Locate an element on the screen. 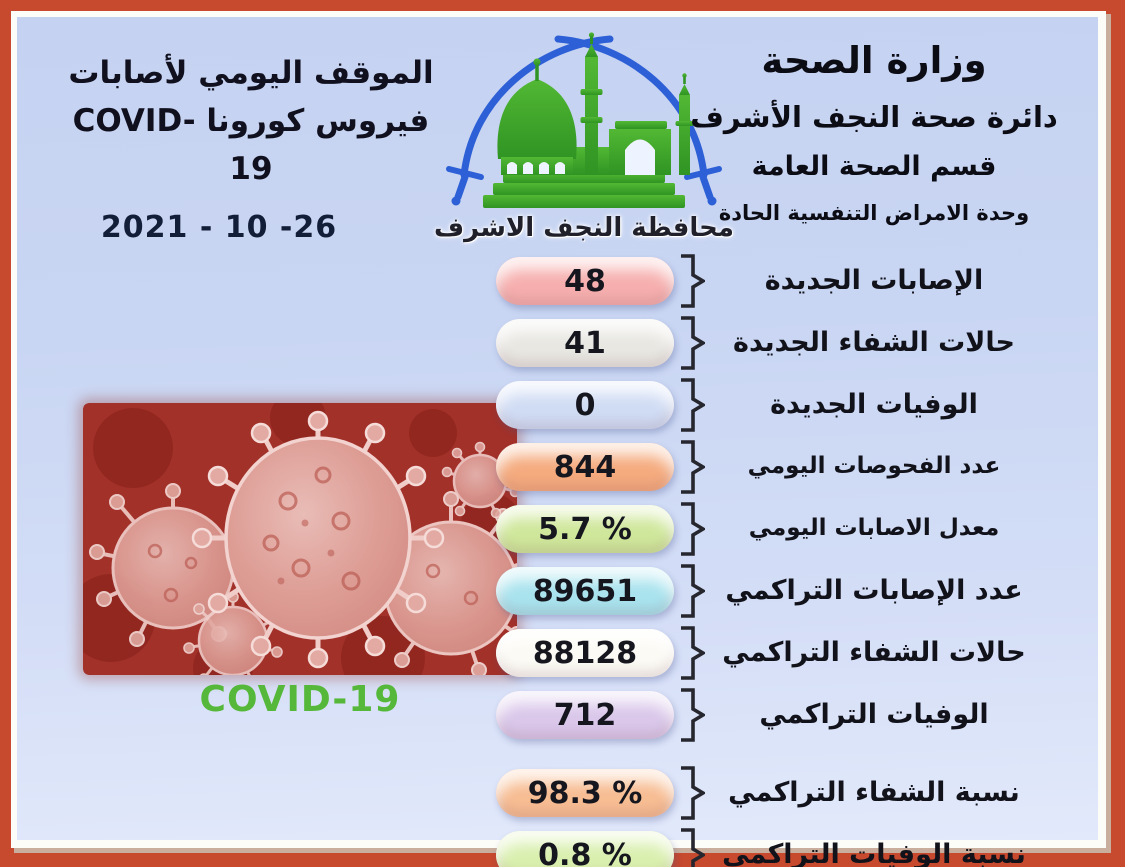  stat-value-pill: 844 is located at coordinates (585, 467).